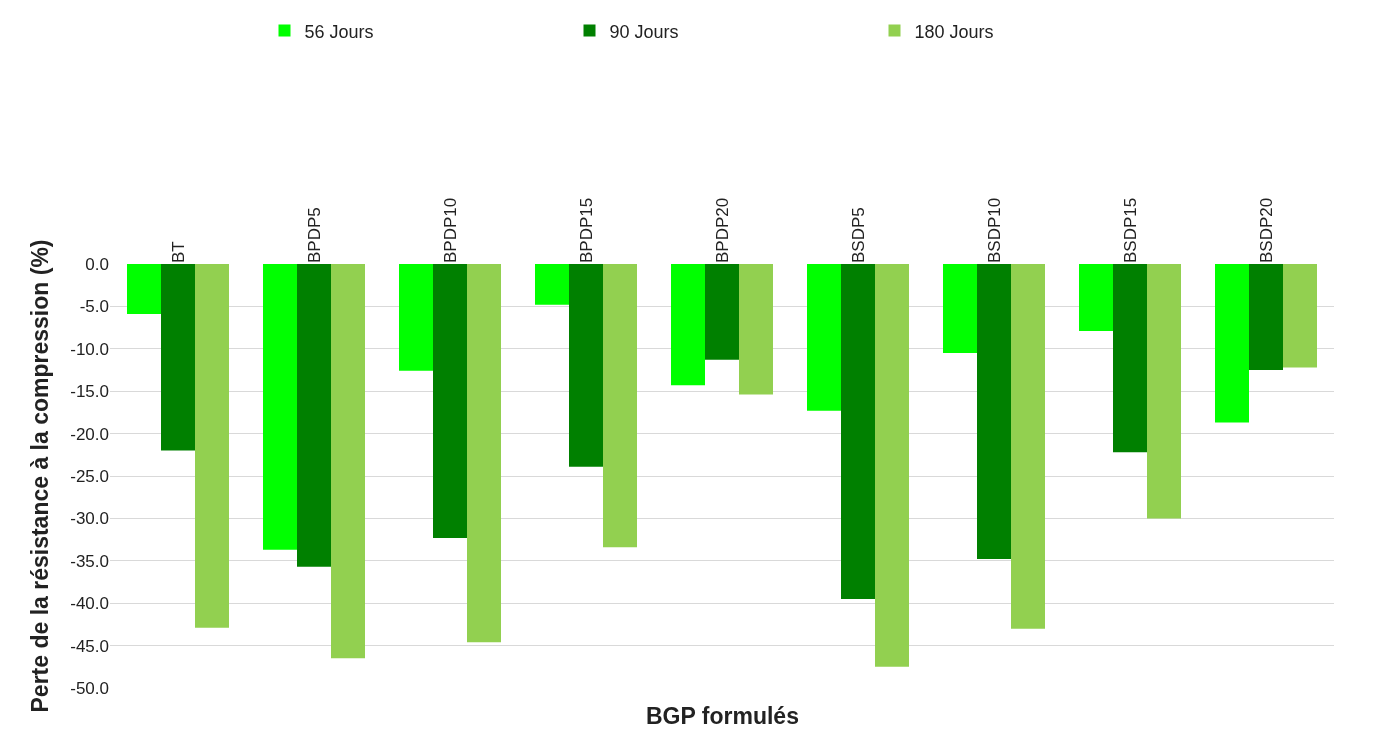 The image size is (1374, 754). I want to click on x-tick-label: BPDP15, so click(586, 230).